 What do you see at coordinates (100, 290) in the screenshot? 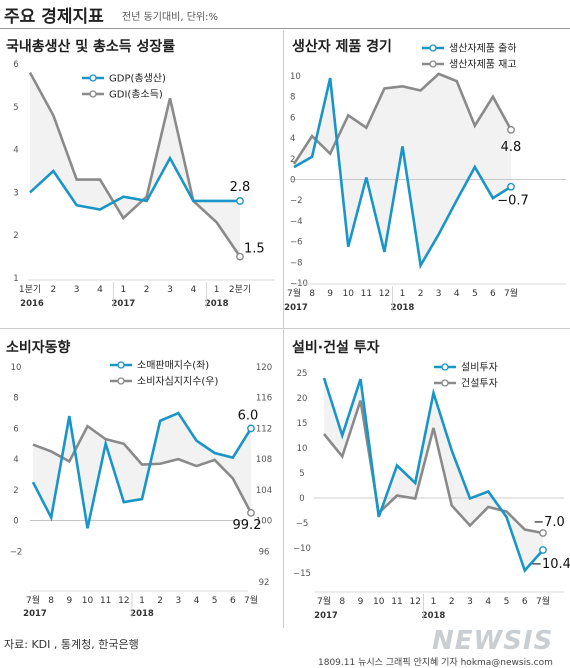
I see `gdp-xtick-label: 4` at bounding box center [100, 290].